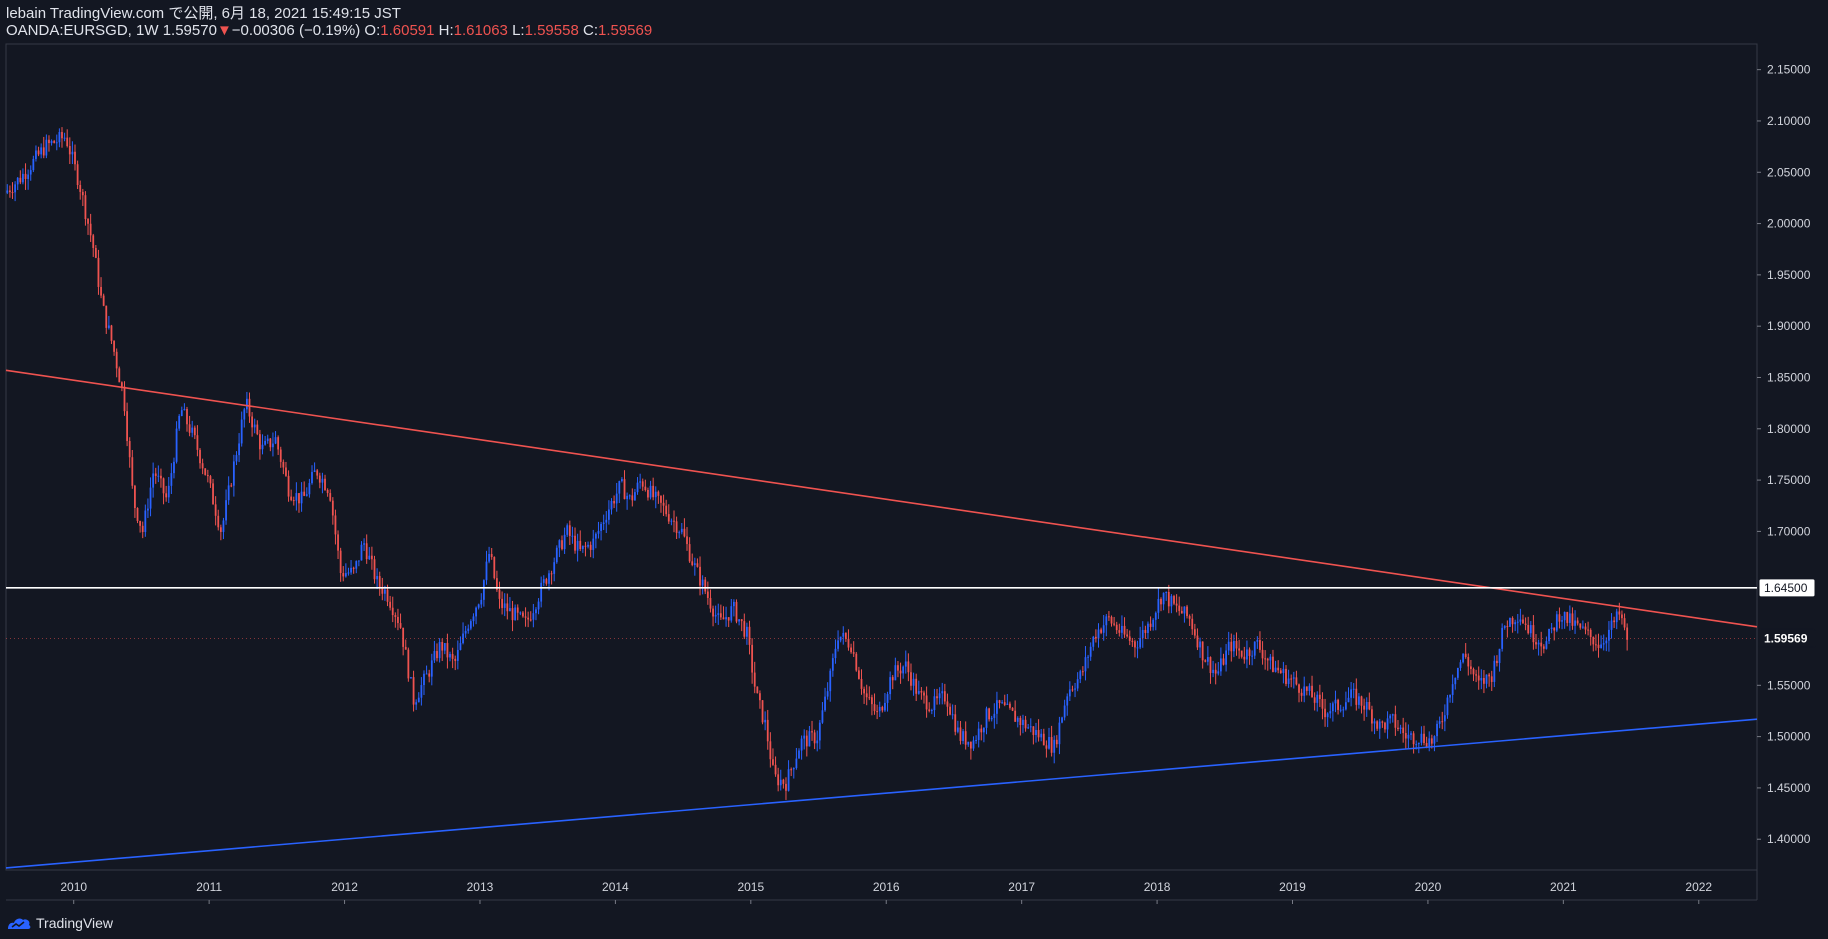  What do you see at coordinates (750, 887) in the screenshot?
I see `x-tick-label: 2015` at bounding box center [750, 887].